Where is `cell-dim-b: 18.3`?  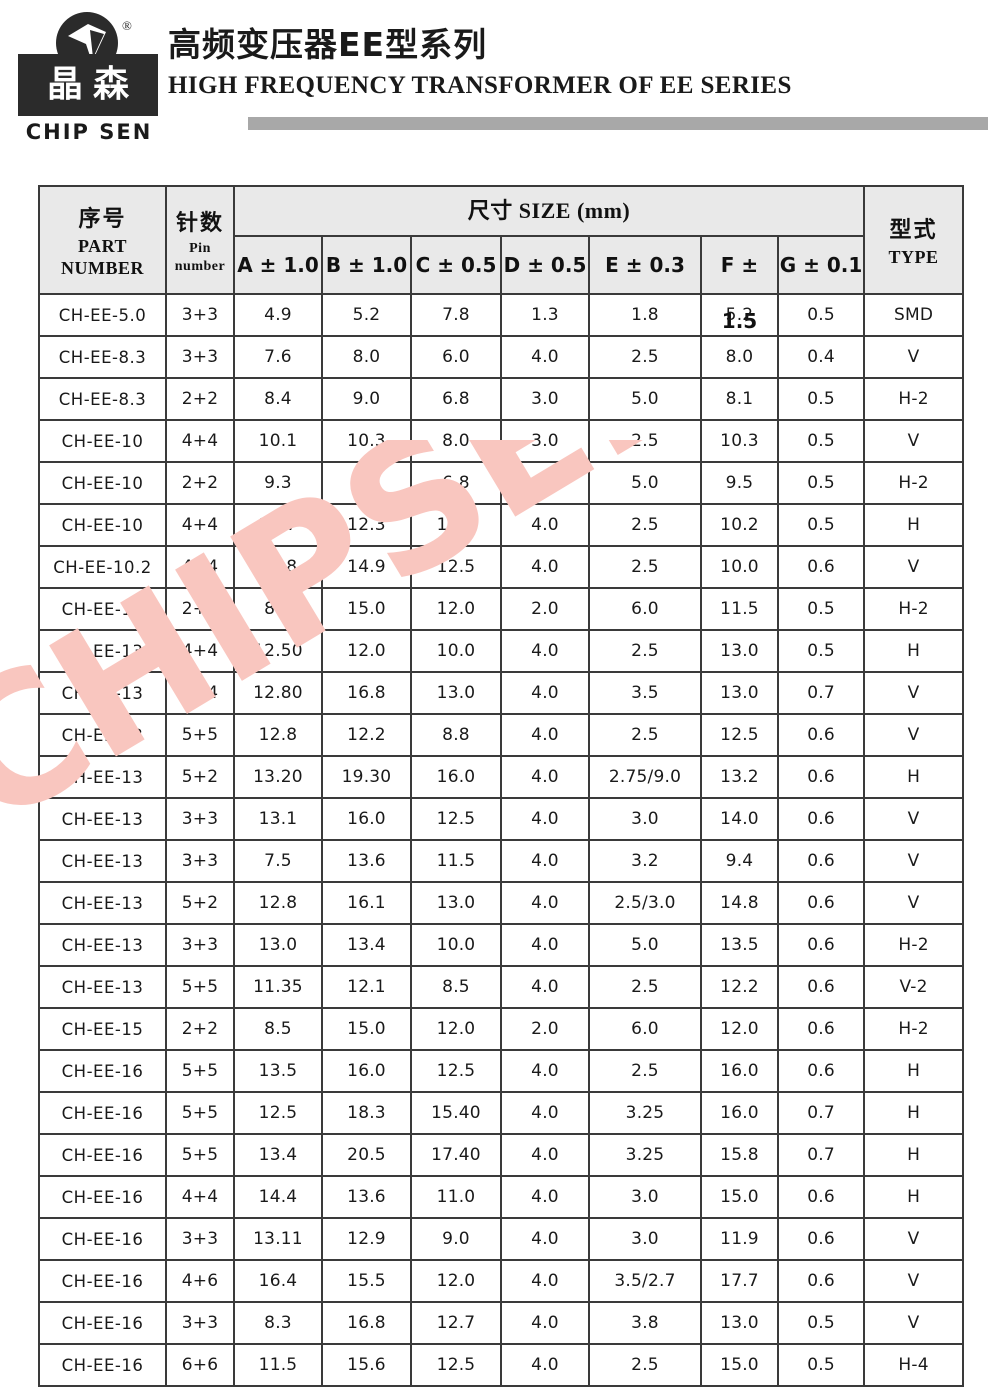
cell-dim-b: 18.3 is located at coordinates (366, 1113).